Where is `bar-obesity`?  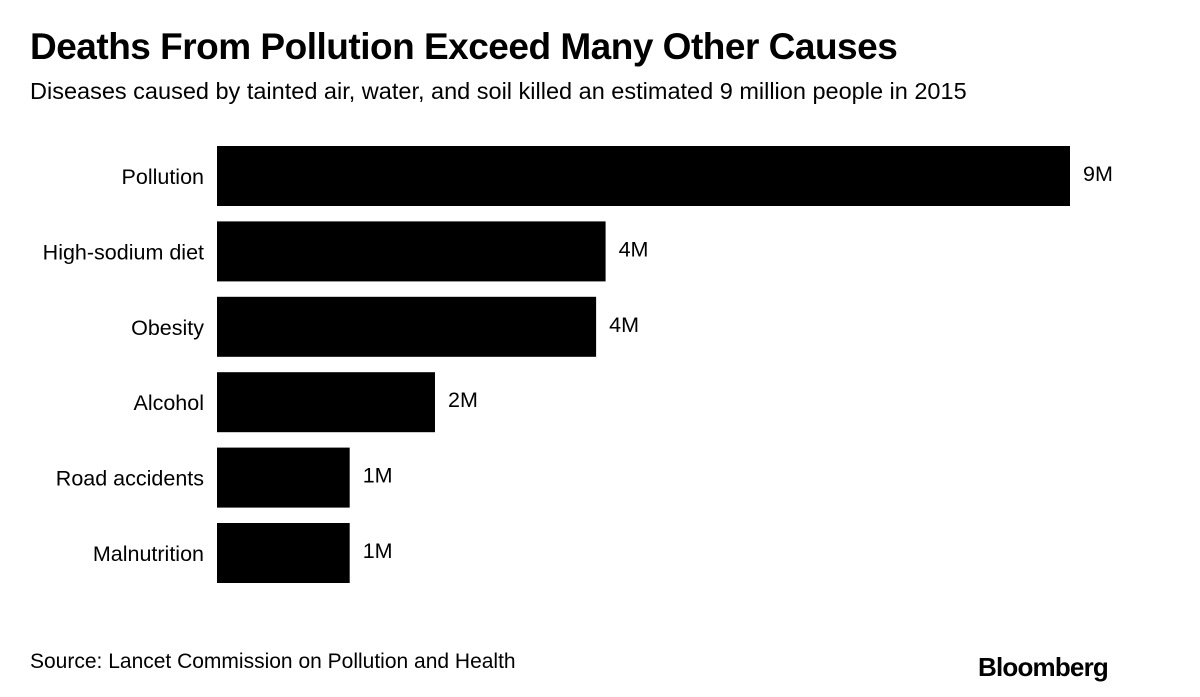 bar-obesity is located at coordinates (407, 326).